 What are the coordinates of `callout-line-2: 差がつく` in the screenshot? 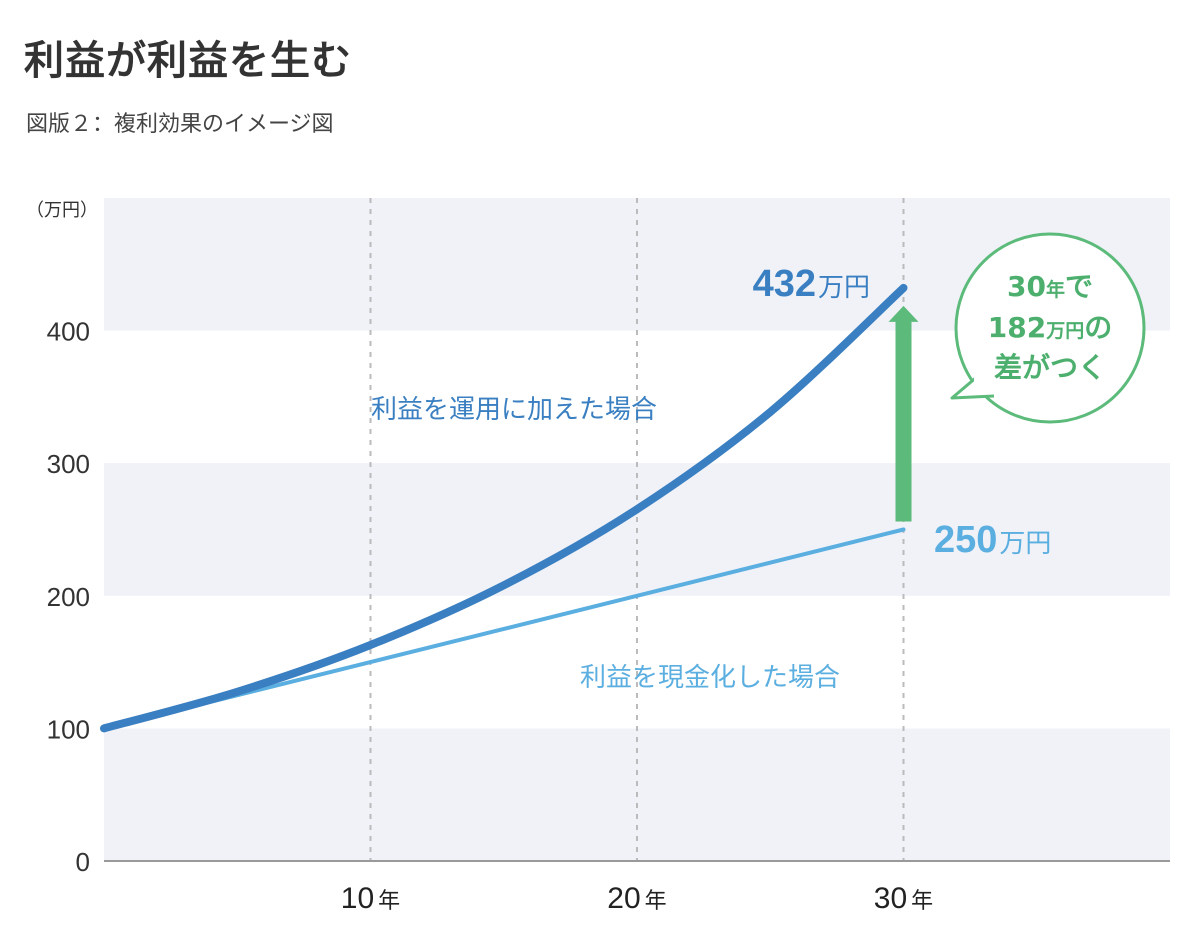 It's located at (1050, 367).